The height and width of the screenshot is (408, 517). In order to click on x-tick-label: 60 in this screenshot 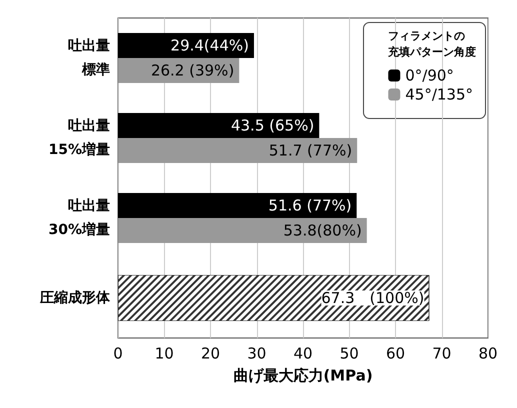, I will do `click(396, 353)`.